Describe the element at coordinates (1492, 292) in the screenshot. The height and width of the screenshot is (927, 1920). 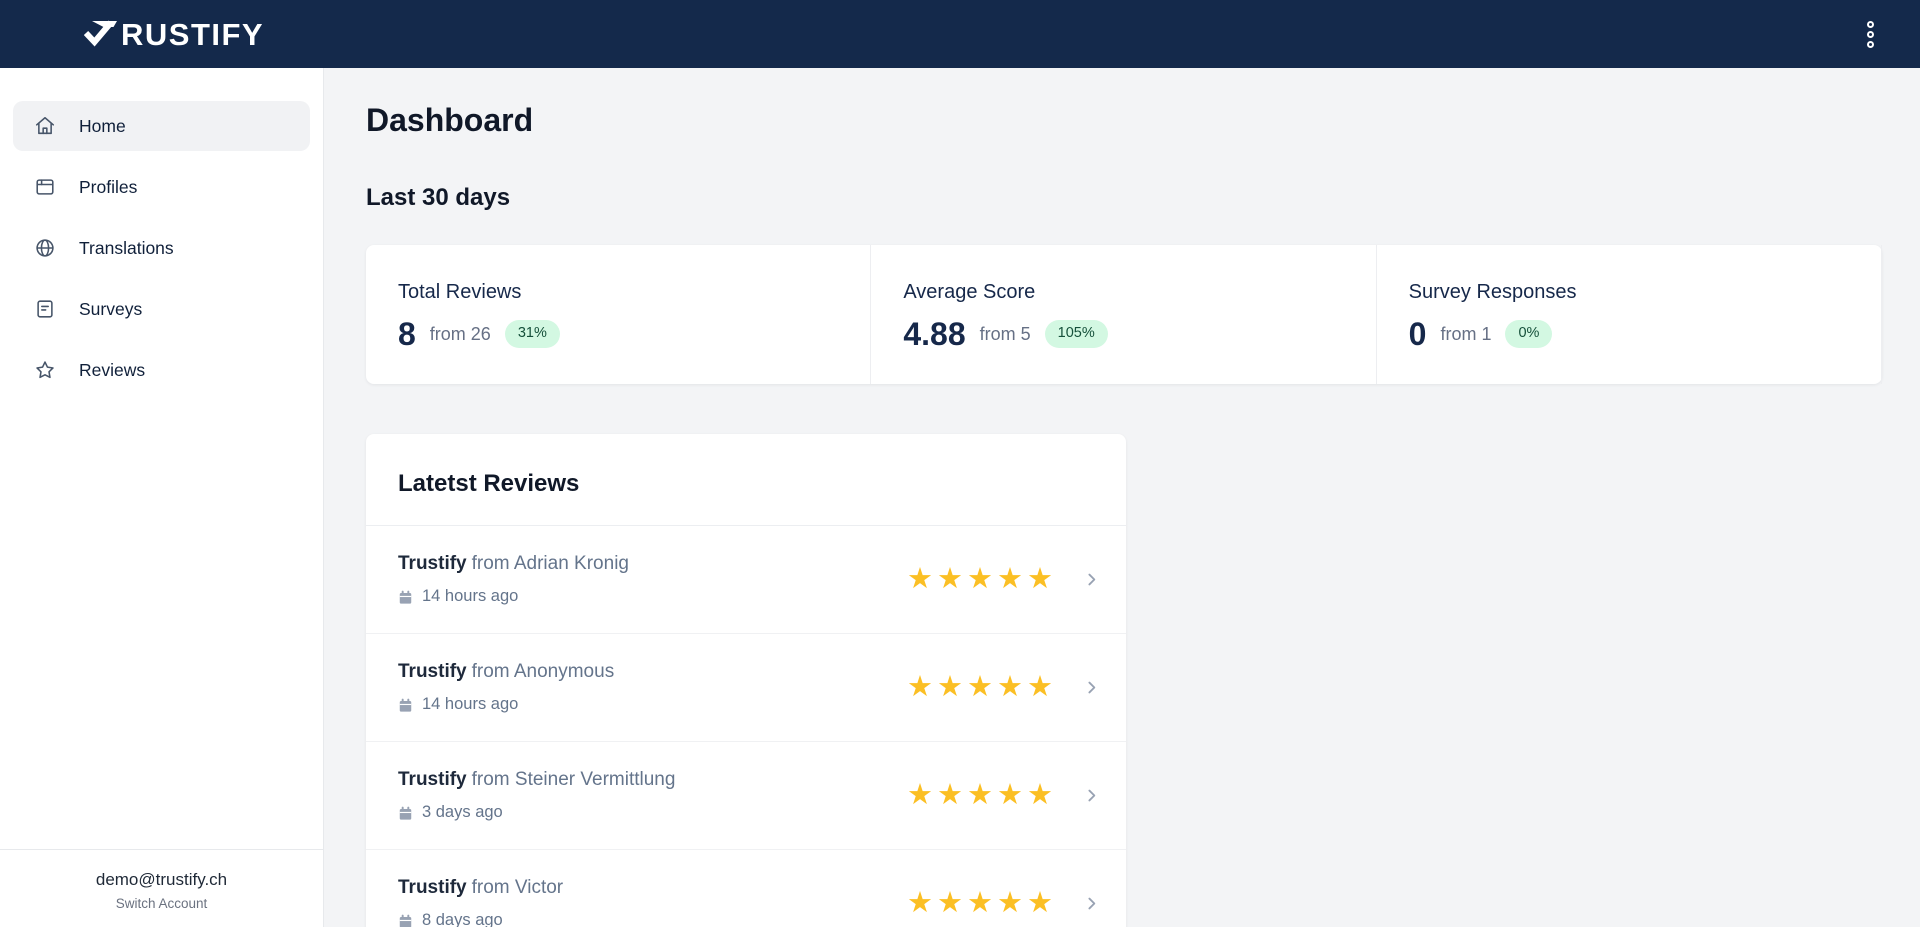
I see `stat-label: Survey Responses` at that location.